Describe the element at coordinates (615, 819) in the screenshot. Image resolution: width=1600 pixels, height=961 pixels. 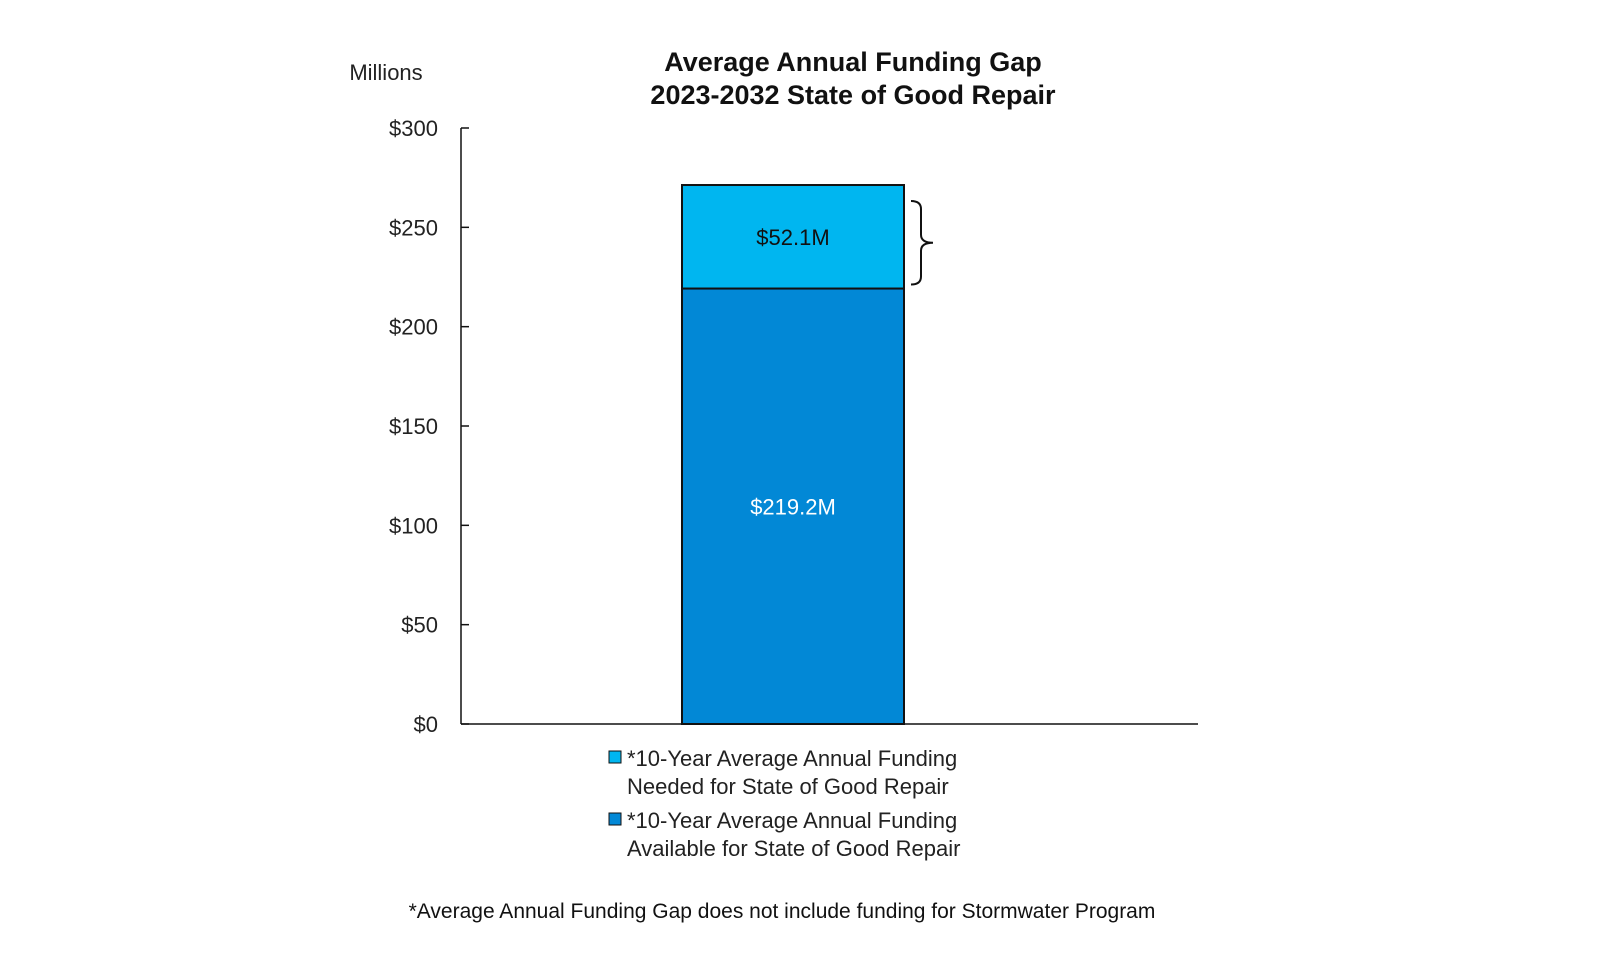
I see `legend-swatch-available` at that location.